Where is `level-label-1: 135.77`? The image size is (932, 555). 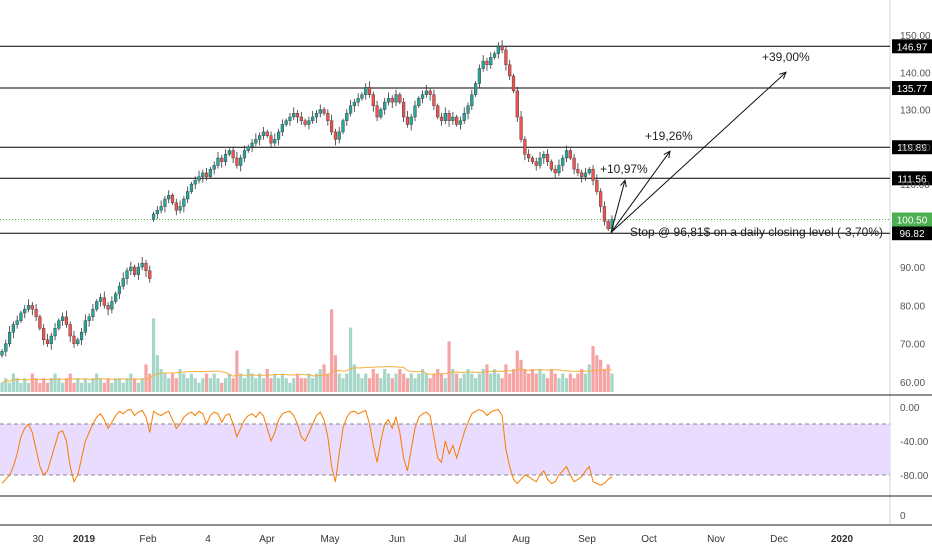 level-label-1: 135.77 is located at coordinates (912, 89).